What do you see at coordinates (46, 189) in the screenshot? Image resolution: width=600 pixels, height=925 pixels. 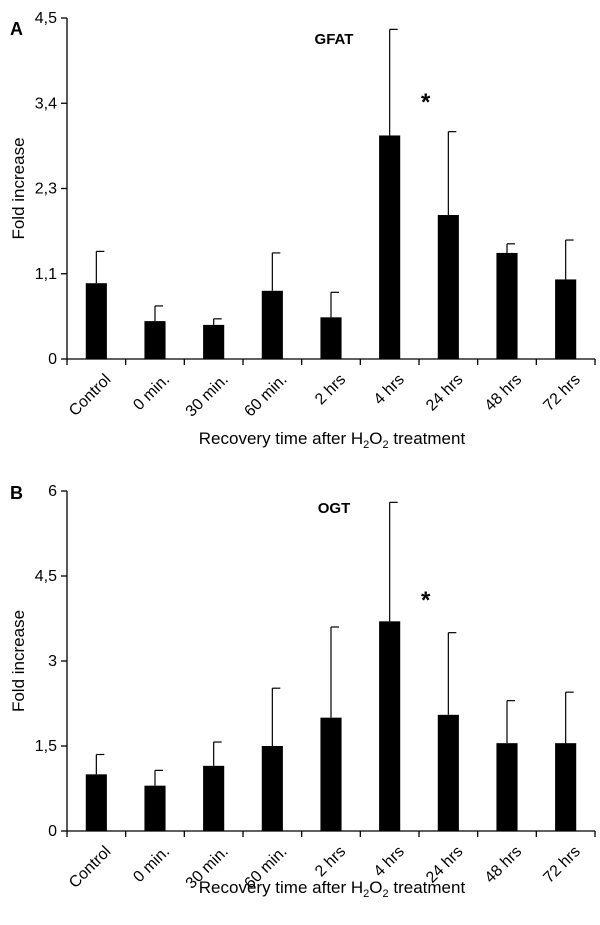 I see `y-tick-label: 2,3` at bounding box center [46, 189].